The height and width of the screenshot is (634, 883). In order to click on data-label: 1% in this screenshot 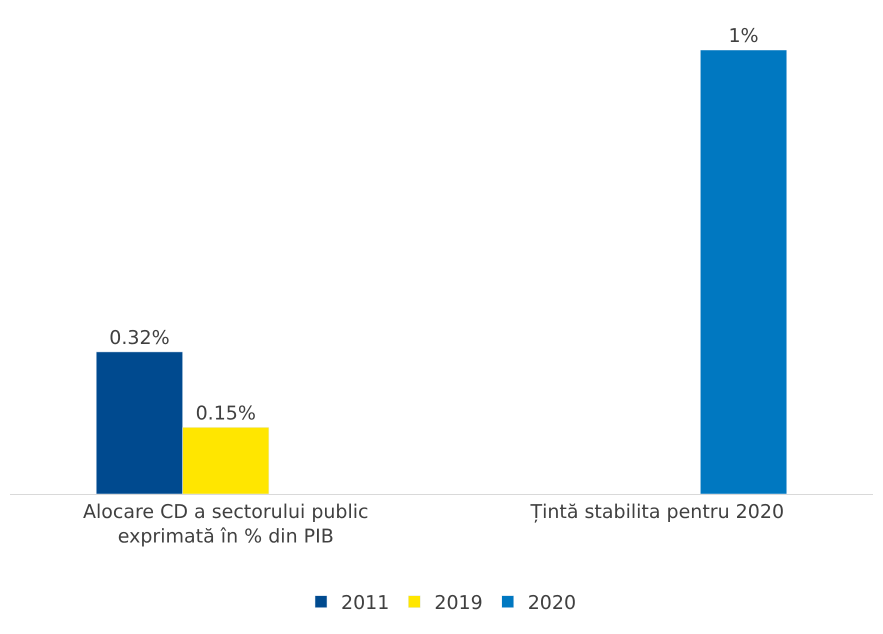, I will do `click(743, 36)`.